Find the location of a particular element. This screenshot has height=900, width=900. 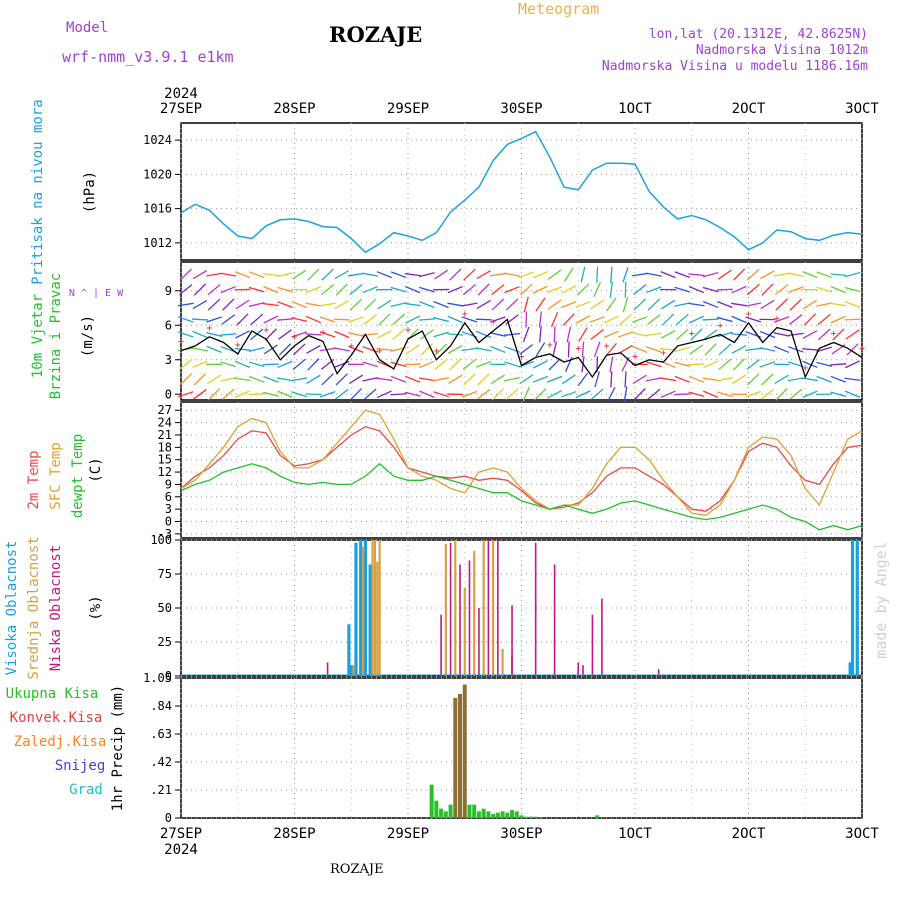

y-tick-label: 50 is located at coordinates (165, 608).